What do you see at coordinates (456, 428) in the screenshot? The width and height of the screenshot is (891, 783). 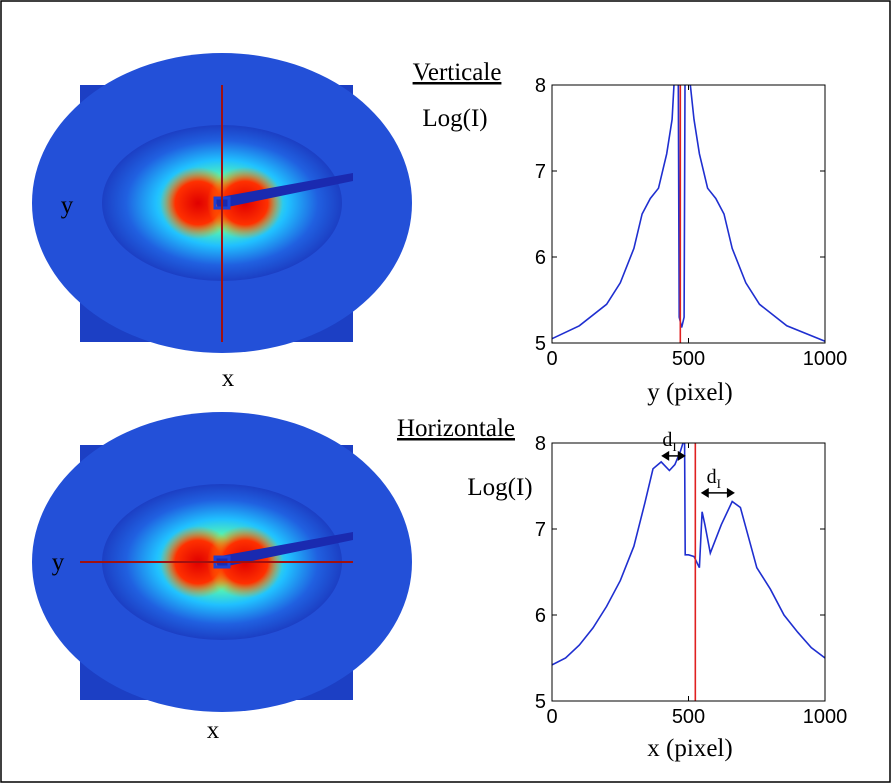 I see `chart-title: Horizontale` at bounding box center [456, 428].